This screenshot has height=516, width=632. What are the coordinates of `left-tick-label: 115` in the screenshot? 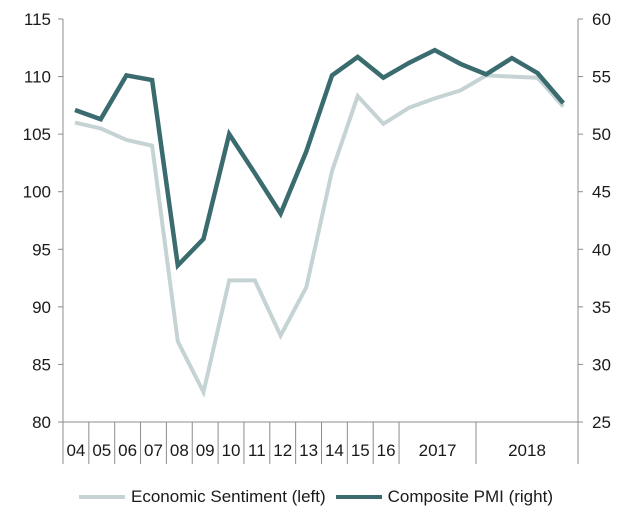 It's located at (37, 19).